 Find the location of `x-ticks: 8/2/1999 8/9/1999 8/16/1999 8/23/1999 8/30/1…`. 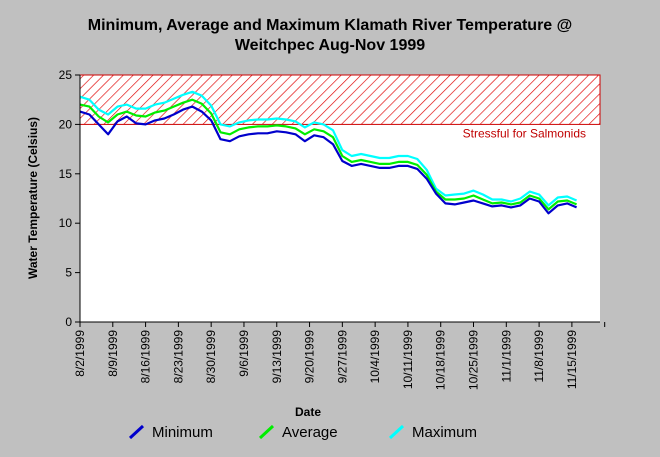

x-ticks: 8/2/1999 8/9/1999 8/16/1999 8/23/1999 8/30/1… is located at coordinates (339, 356).